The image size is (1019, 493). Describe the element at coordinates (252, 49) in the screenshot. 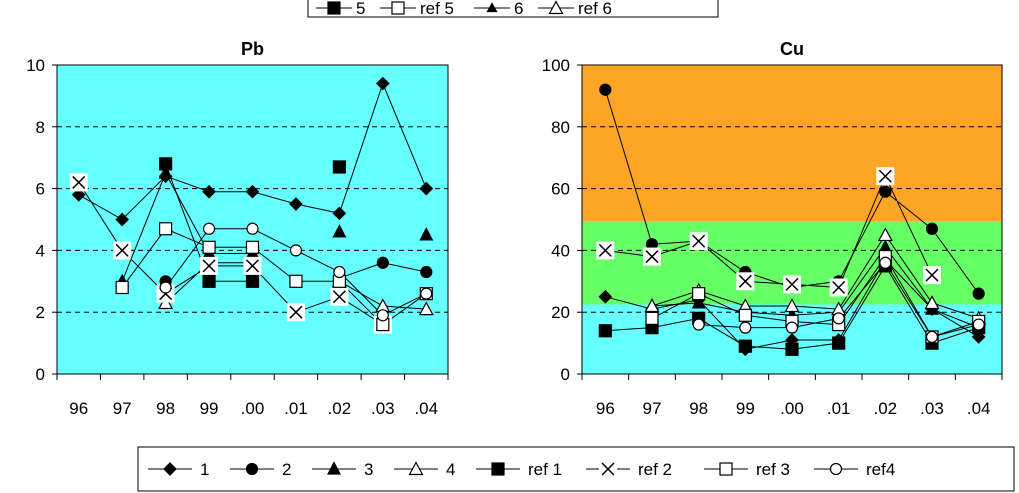

I see `pb-chart-title: Pb` at that location.